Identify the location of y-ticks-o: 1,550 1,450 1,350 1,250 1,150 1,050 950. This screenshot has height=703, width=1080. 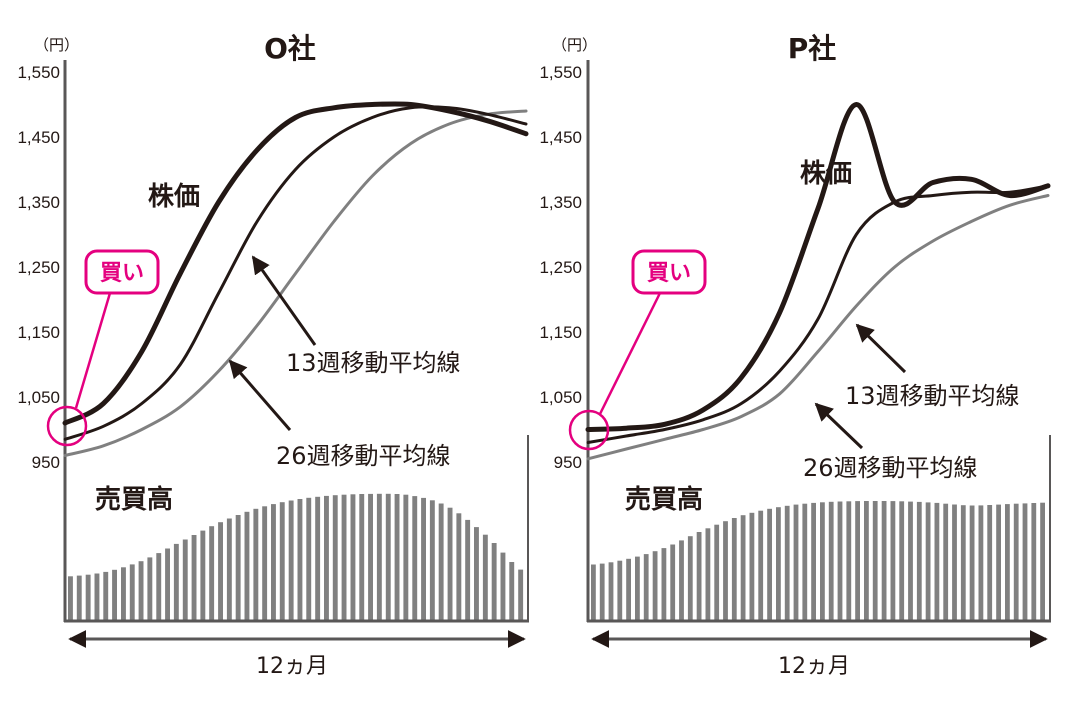
(38, 267).